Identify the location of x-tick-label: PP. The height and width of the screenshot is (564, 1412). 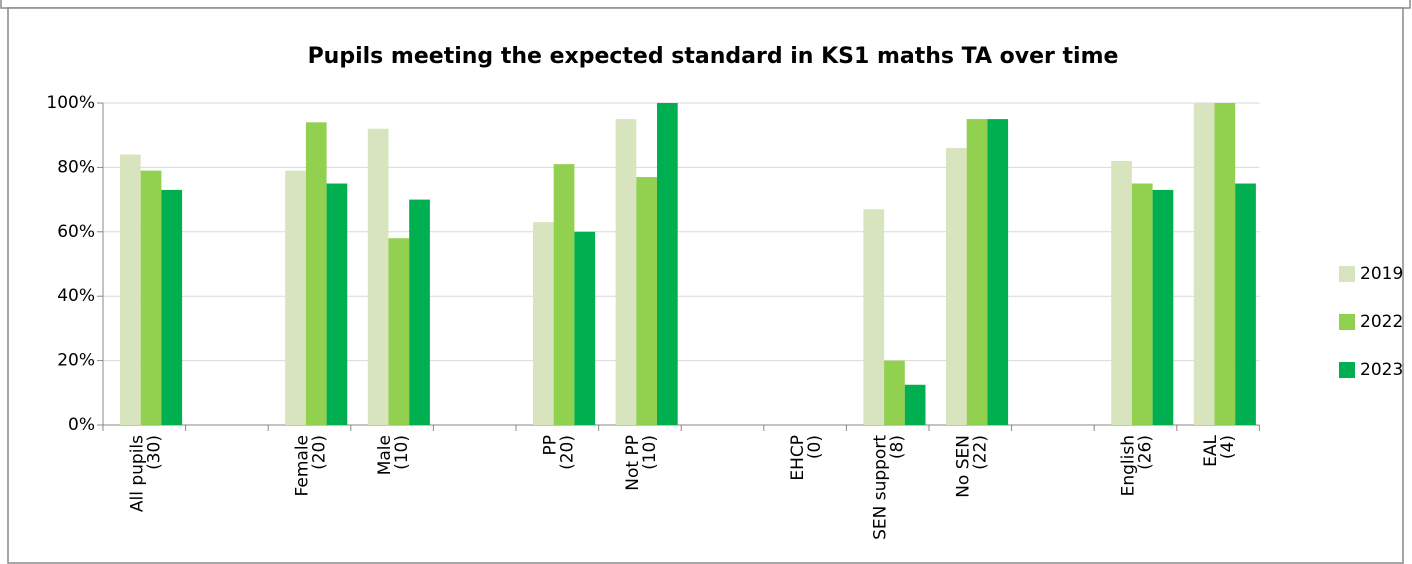
(550, 445).